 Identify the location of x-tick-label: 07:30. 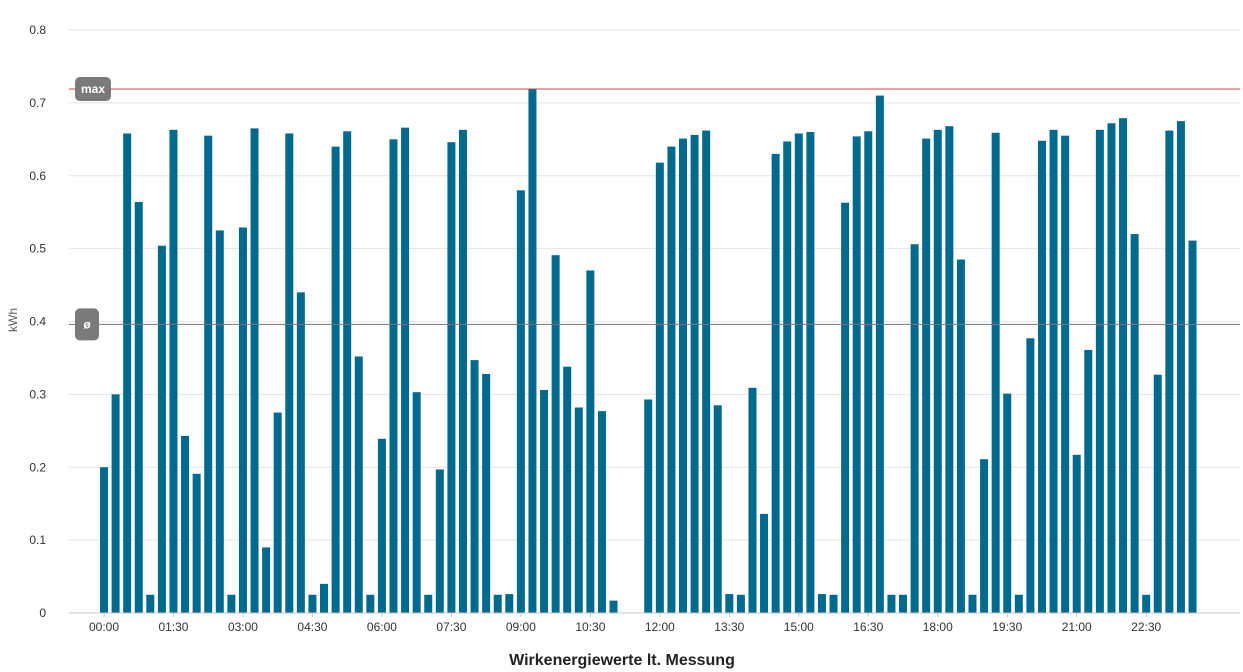
(451, 627).